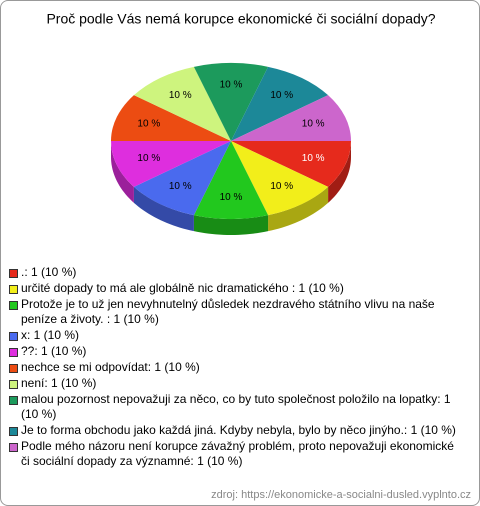 The height and width of the screenshot is (506, 480). What do you see at coordinates (236, 383) in the screenshot?
I see `legend-item: není: 1 (10 %)` at bounding box center [236, 383].